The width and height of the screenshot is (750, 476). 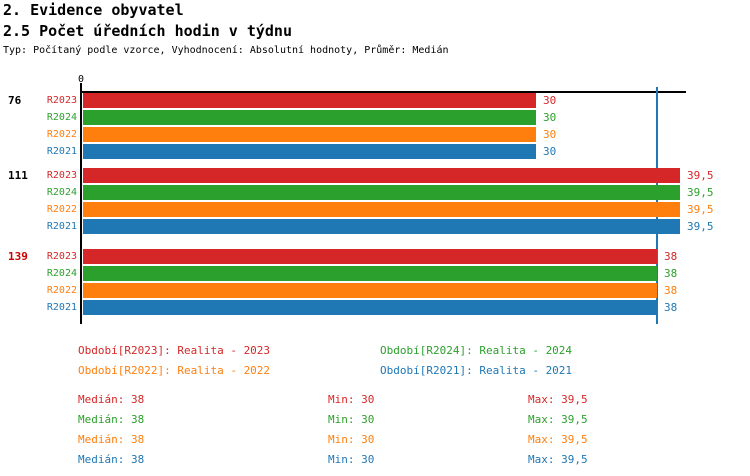 What do you see at coordinates (81, 90) in the screenshot?
I see `x-axis-origin-tick` at bounding box center [81, 90].